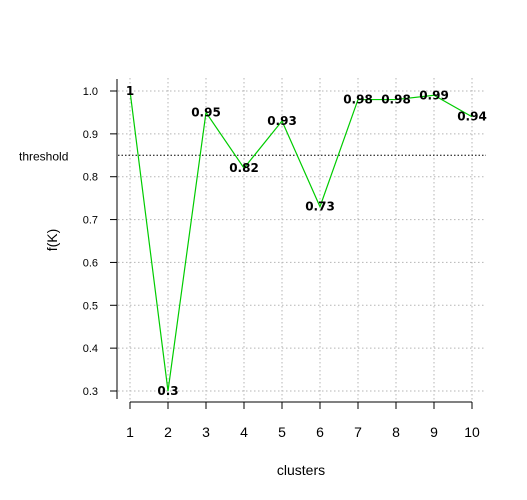 This screenshot has height=500, width=527. Describe the element at coordinates (130, 432) in the screenshot. I see `x-tick-label-0: 1` at that location.